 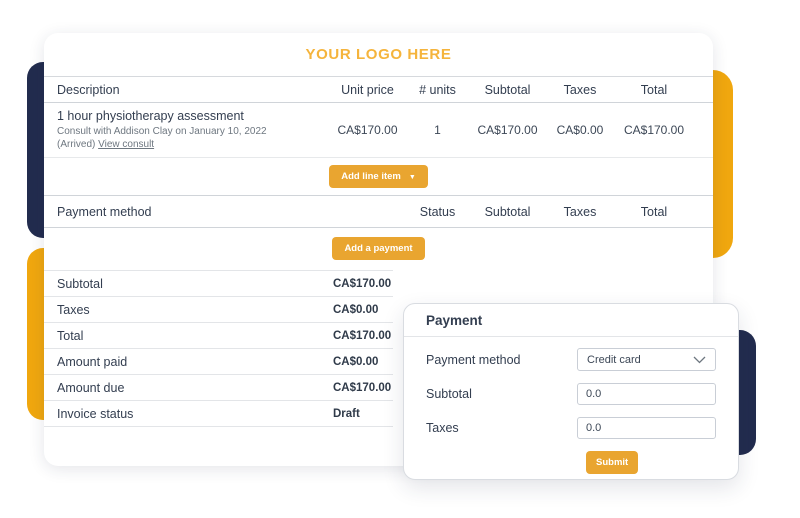 What do you see at coordinates (371, 176) in the screenshot?
I see `add-line-item-label: Add line item` at bounding box center [371, 176].